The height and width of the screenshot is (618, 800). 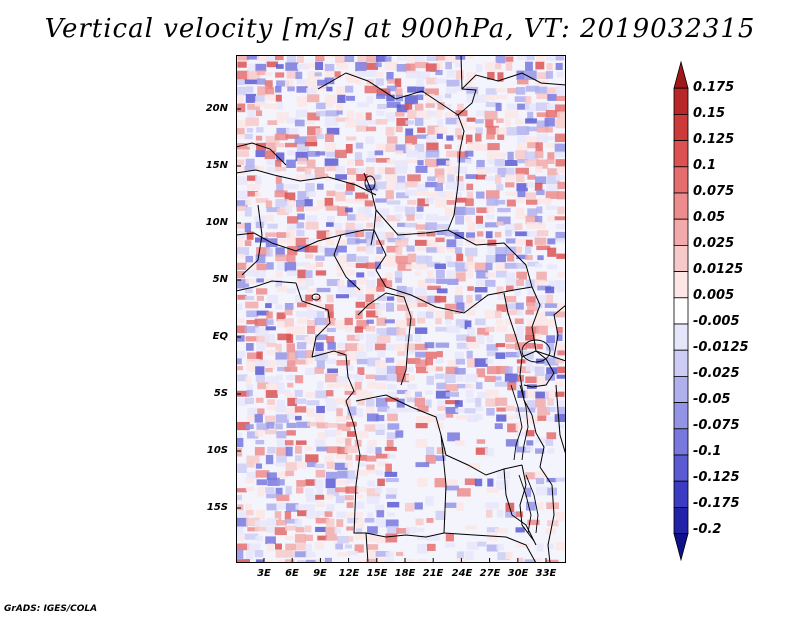 What do you see at coordinates (709, 217) in the screenshot?
I see `colorbar-label-0-05: 0.05` at bounding box center [709, 217].